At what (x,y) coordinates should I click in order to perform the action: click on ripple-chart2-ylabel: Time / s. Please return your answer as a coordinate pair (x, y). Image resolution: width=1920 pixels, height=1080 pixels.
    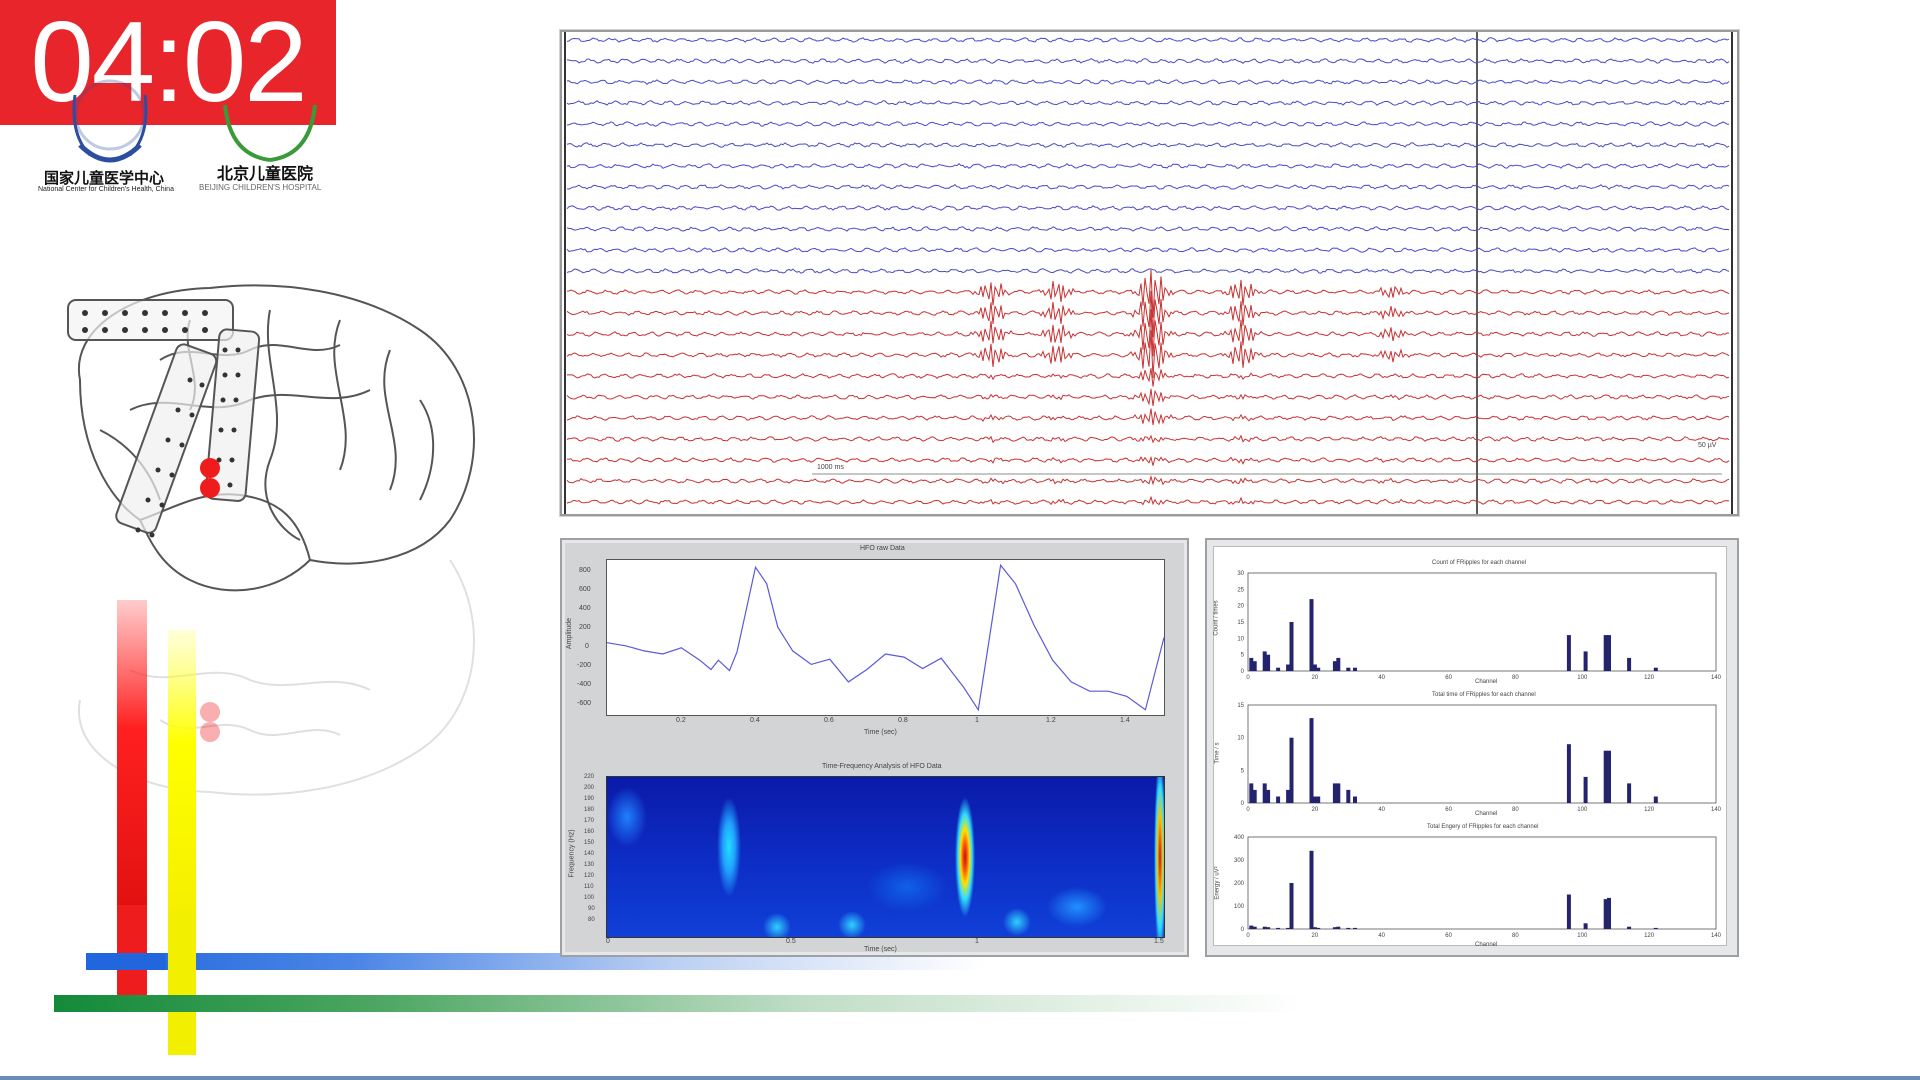
    Looking at the image, I should click on (1217, 753).